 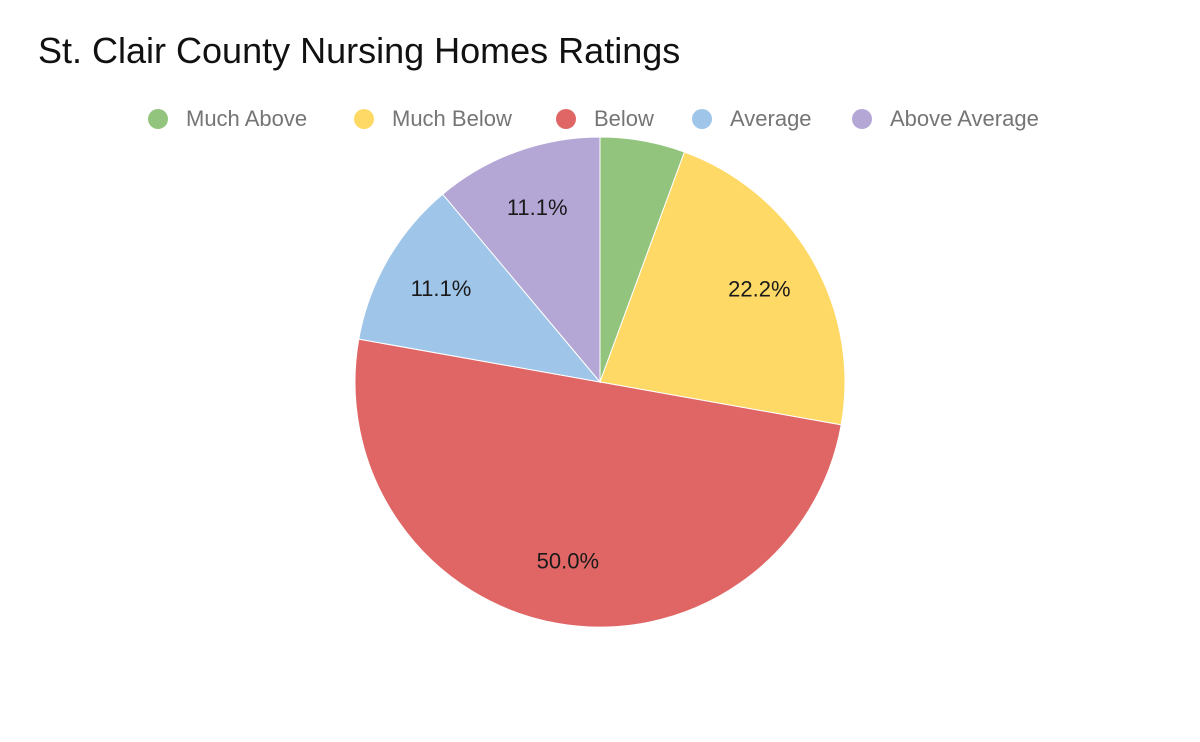 What do you see at coordinates (359, 50) in the screenshot?
I see `chart-title: St. Clair County Nursing Homes Ratings` at bounding box center [359, 50].